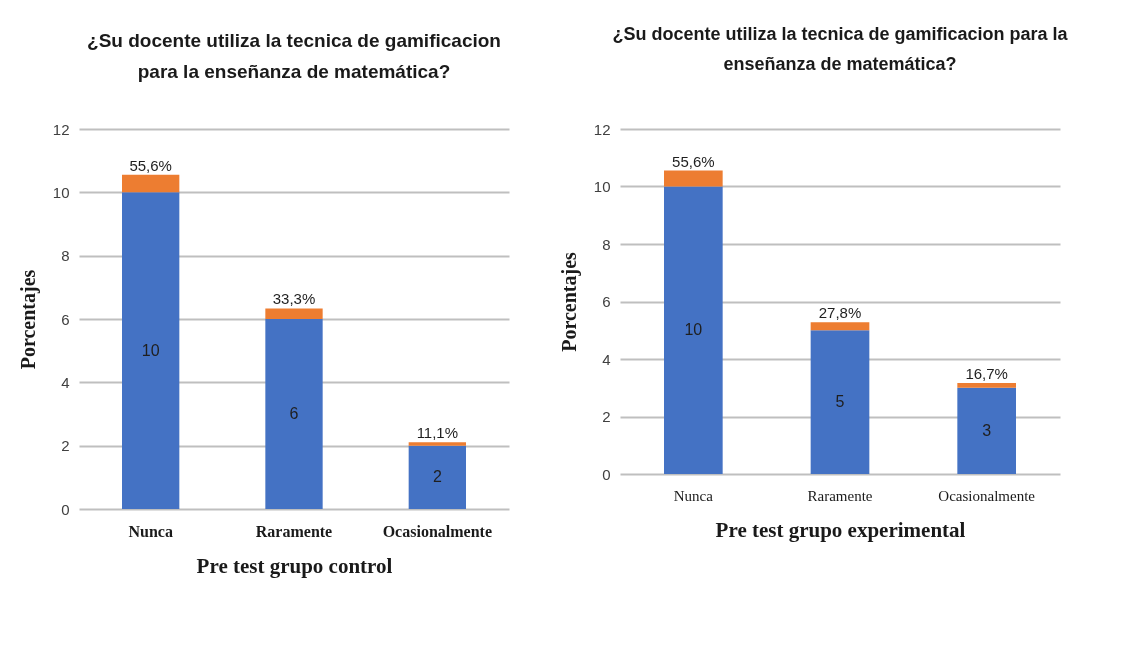 This screenshot has width=1128, height=648. What do you see at coordinates (294, 565) in the screenshot?
I see `x-axis-title: Pre test grupo control` at bounding box center [294, 565].